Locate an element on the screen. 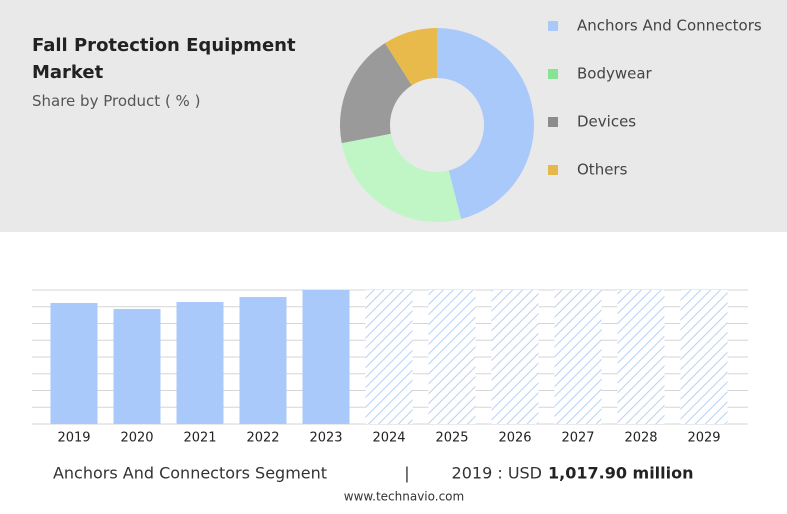  x-tick-label: 2028 is located at coordinates (640, 438).